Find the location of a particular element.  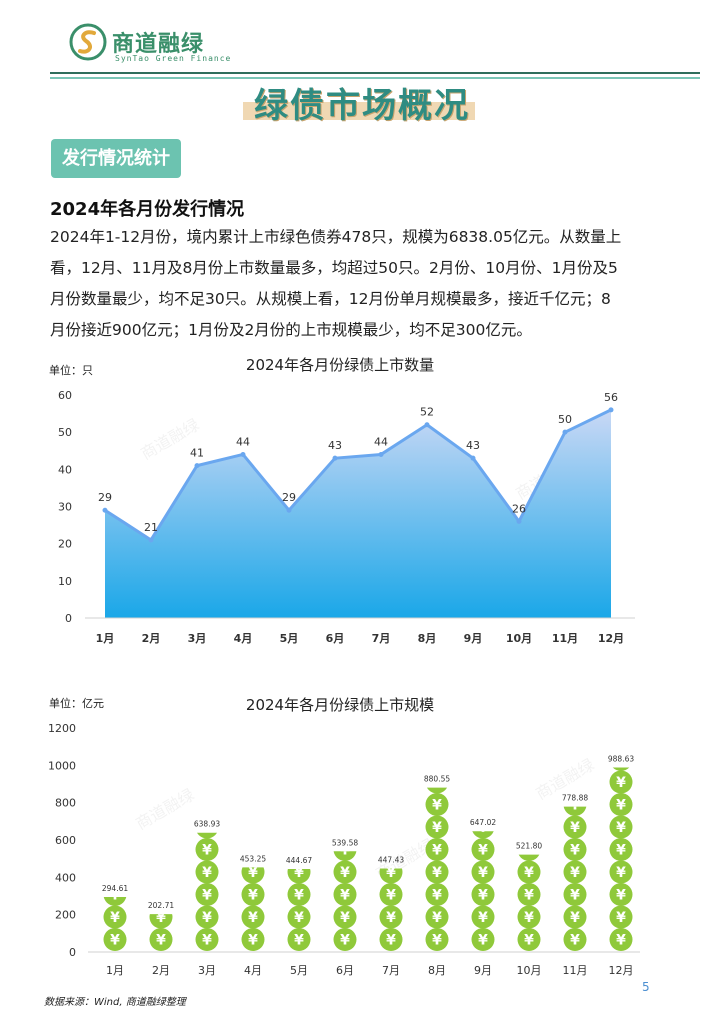

y-tick-label: 1200 is located at coordinates (62, 728).